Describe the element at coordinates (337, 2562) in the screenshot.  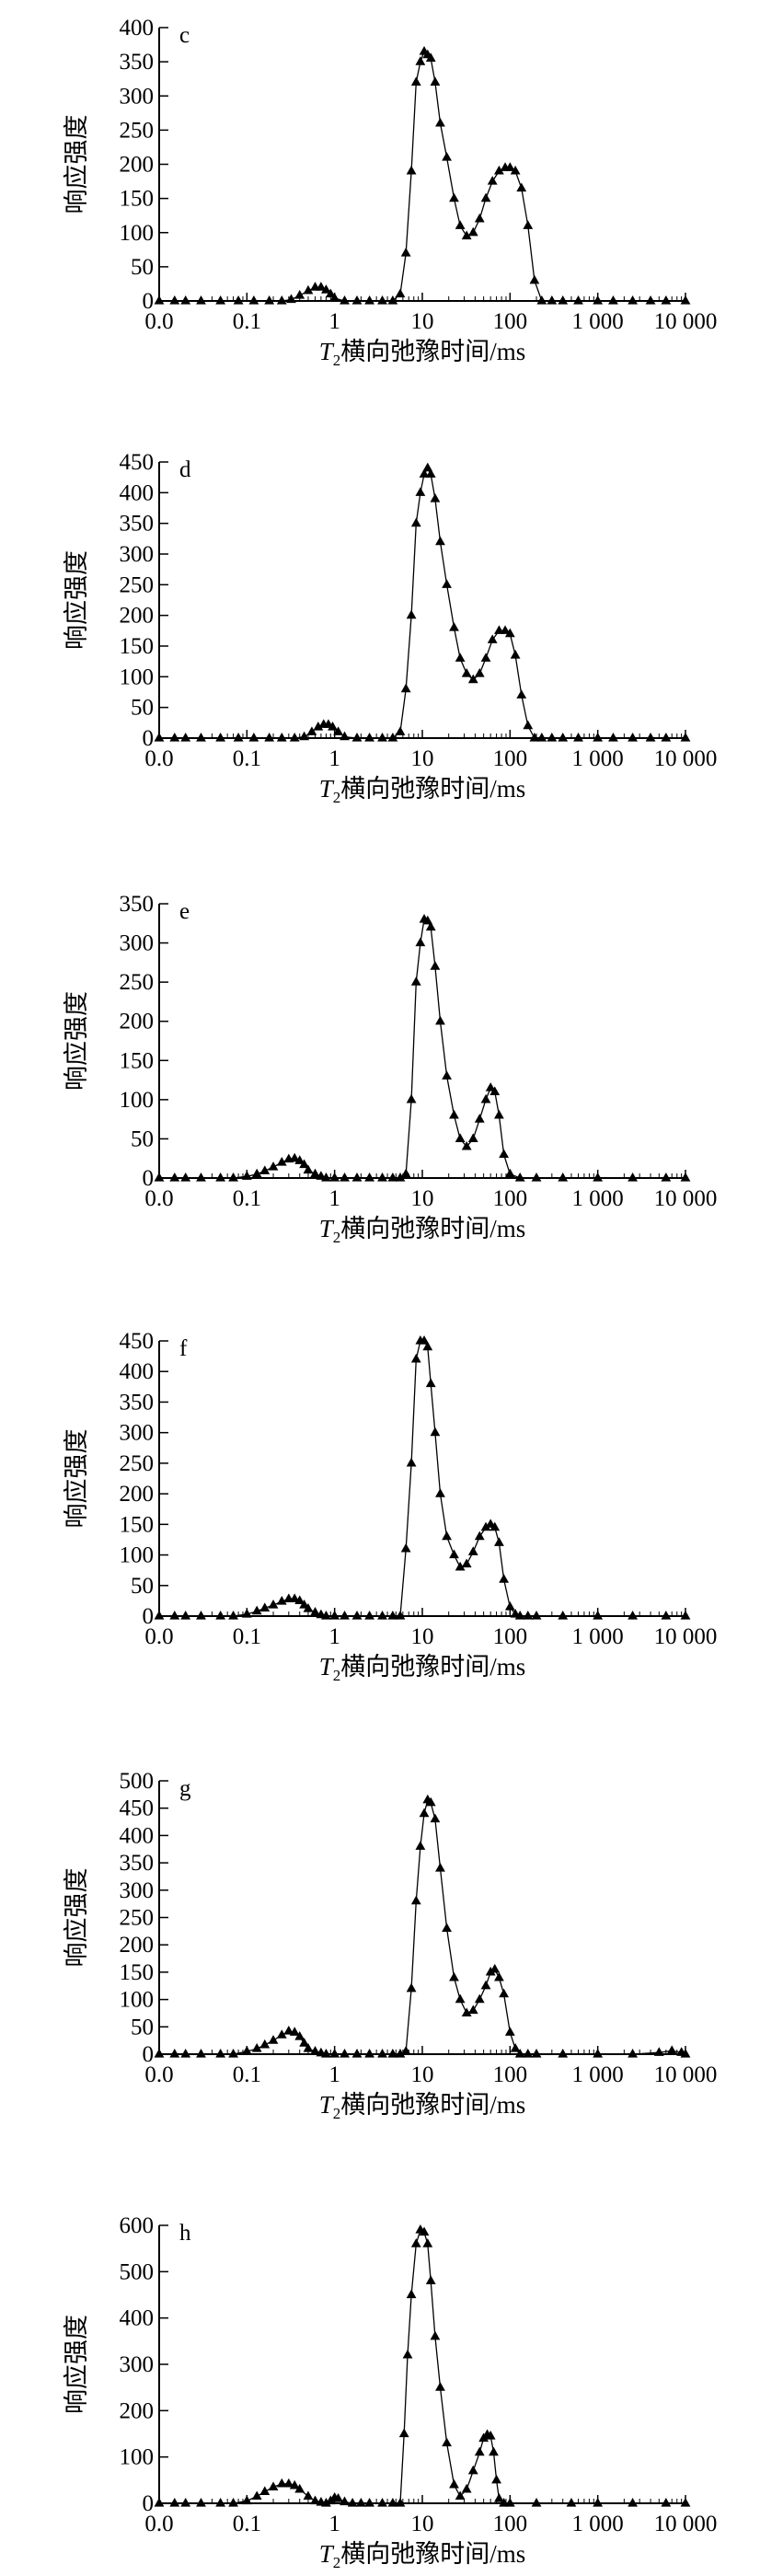
I see `x-axis-label-subscript: 2` at that location.